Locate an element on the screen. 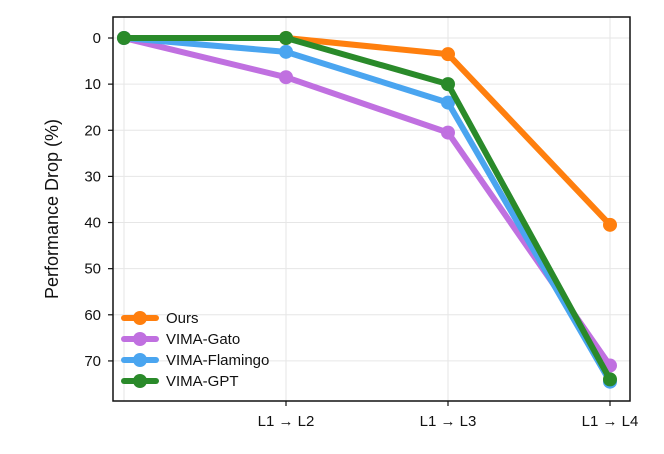  y-tick-label: 60 is located at coordinates (92, 315).